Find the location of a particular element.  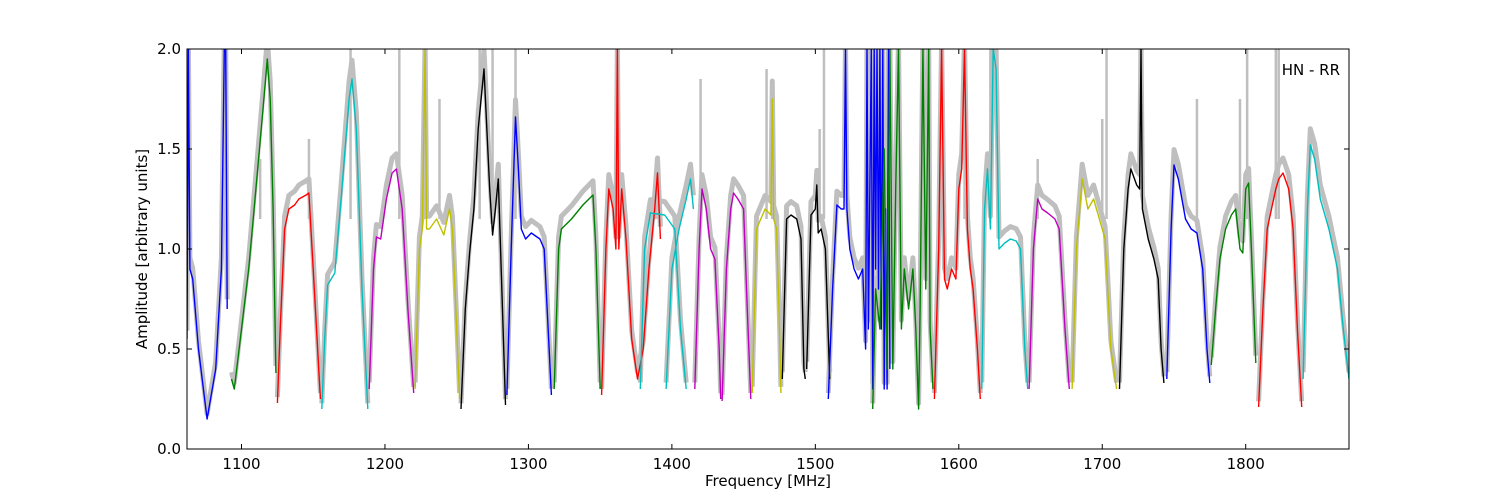

y-tick-label: 1.5 is located at coordinates (169, 149).